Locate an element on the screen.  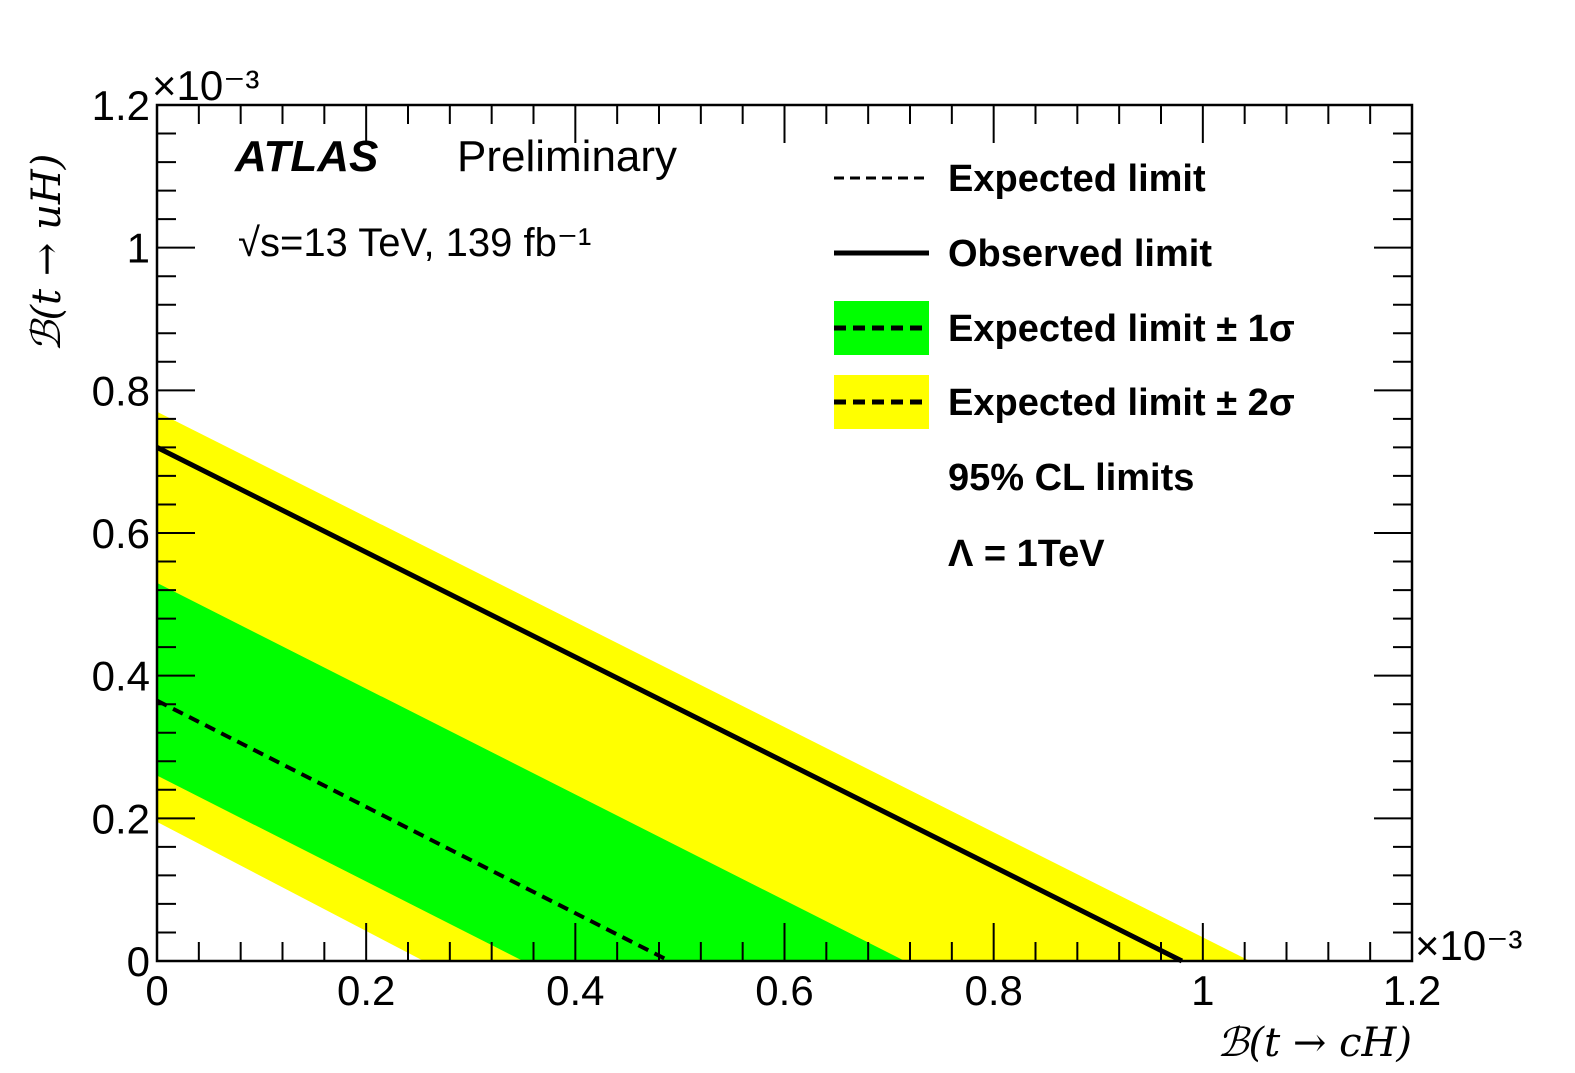
x-tick-label: 0.8 is located at coordinates (993, 990).